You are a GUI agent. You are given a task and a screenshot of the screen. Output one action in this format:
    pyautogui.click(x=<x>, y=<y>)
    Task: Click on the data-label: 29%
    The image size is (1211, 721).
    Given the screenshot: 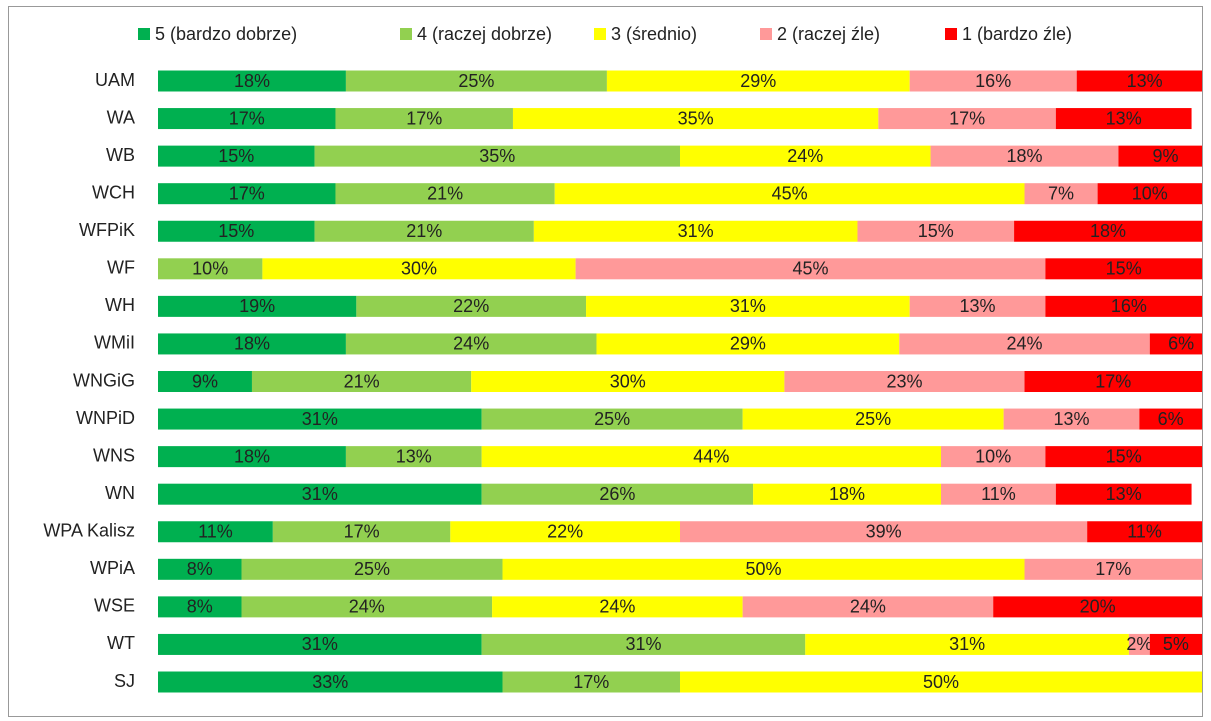 What is the action you would take?
    pyautogui.click(x=758, y=81)
    